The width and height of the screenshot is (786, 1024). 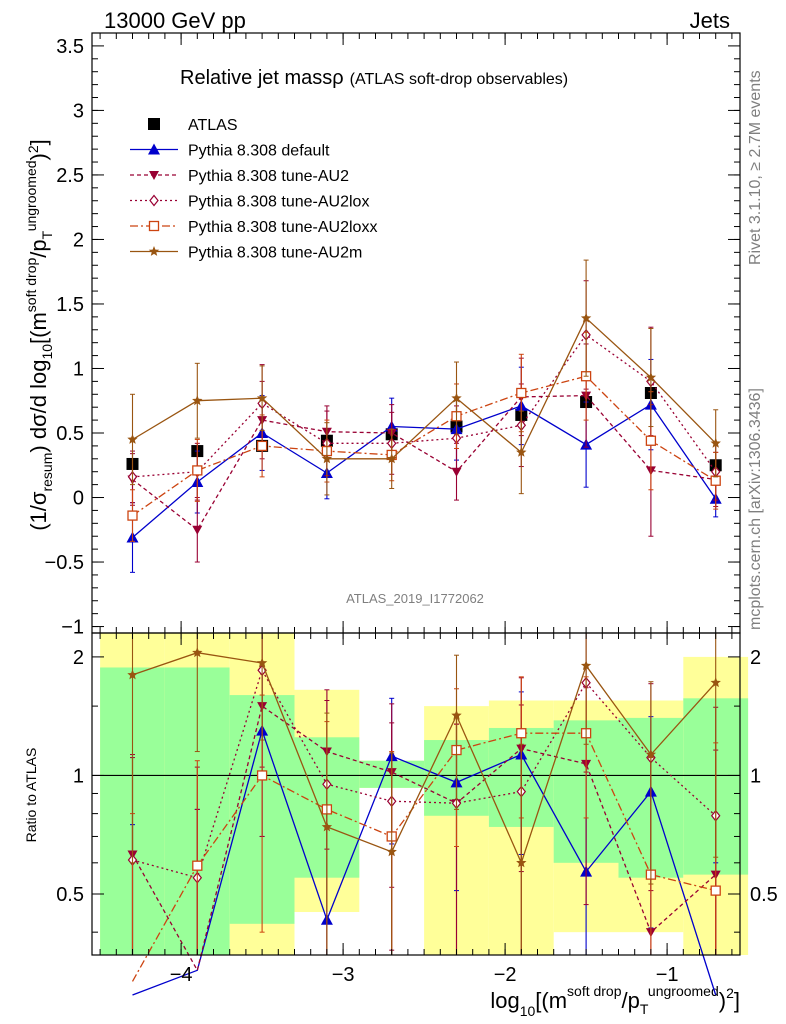 What do you see at coordinates (764, 895) in the screenshot?
I see `ratio-tick-label-right: 0.5` at bounding box center [764, 895].